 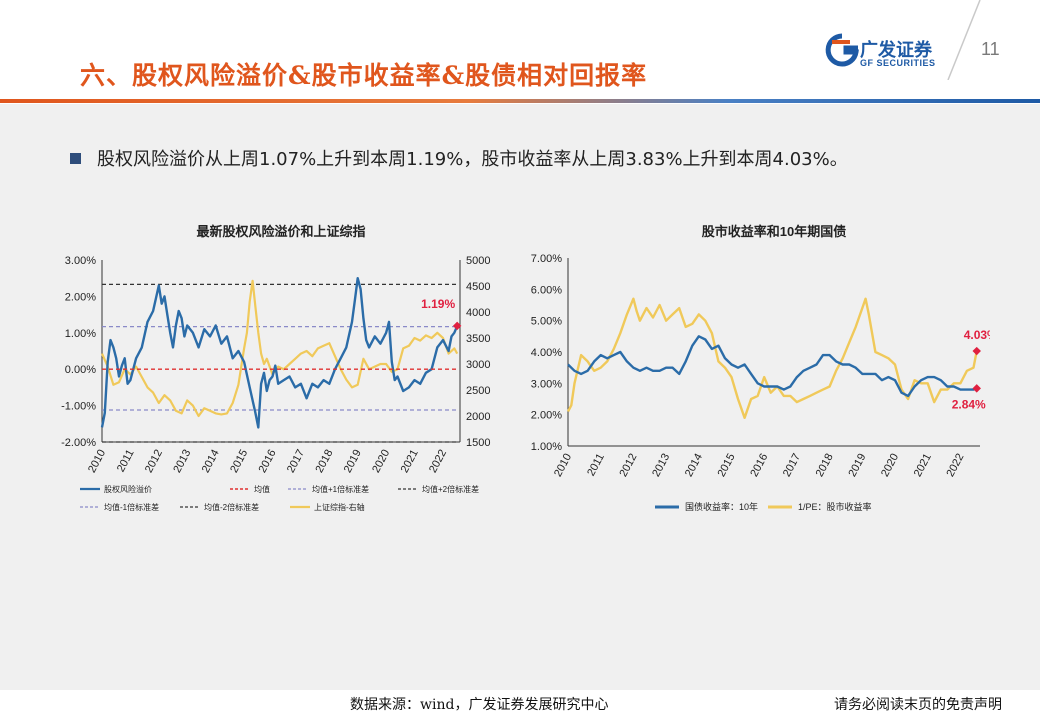 What do you see at coordinates (80, 261) in the screenshot?
I see `y-left-tick-label: 3.00%` at bounding box center [80, 261].